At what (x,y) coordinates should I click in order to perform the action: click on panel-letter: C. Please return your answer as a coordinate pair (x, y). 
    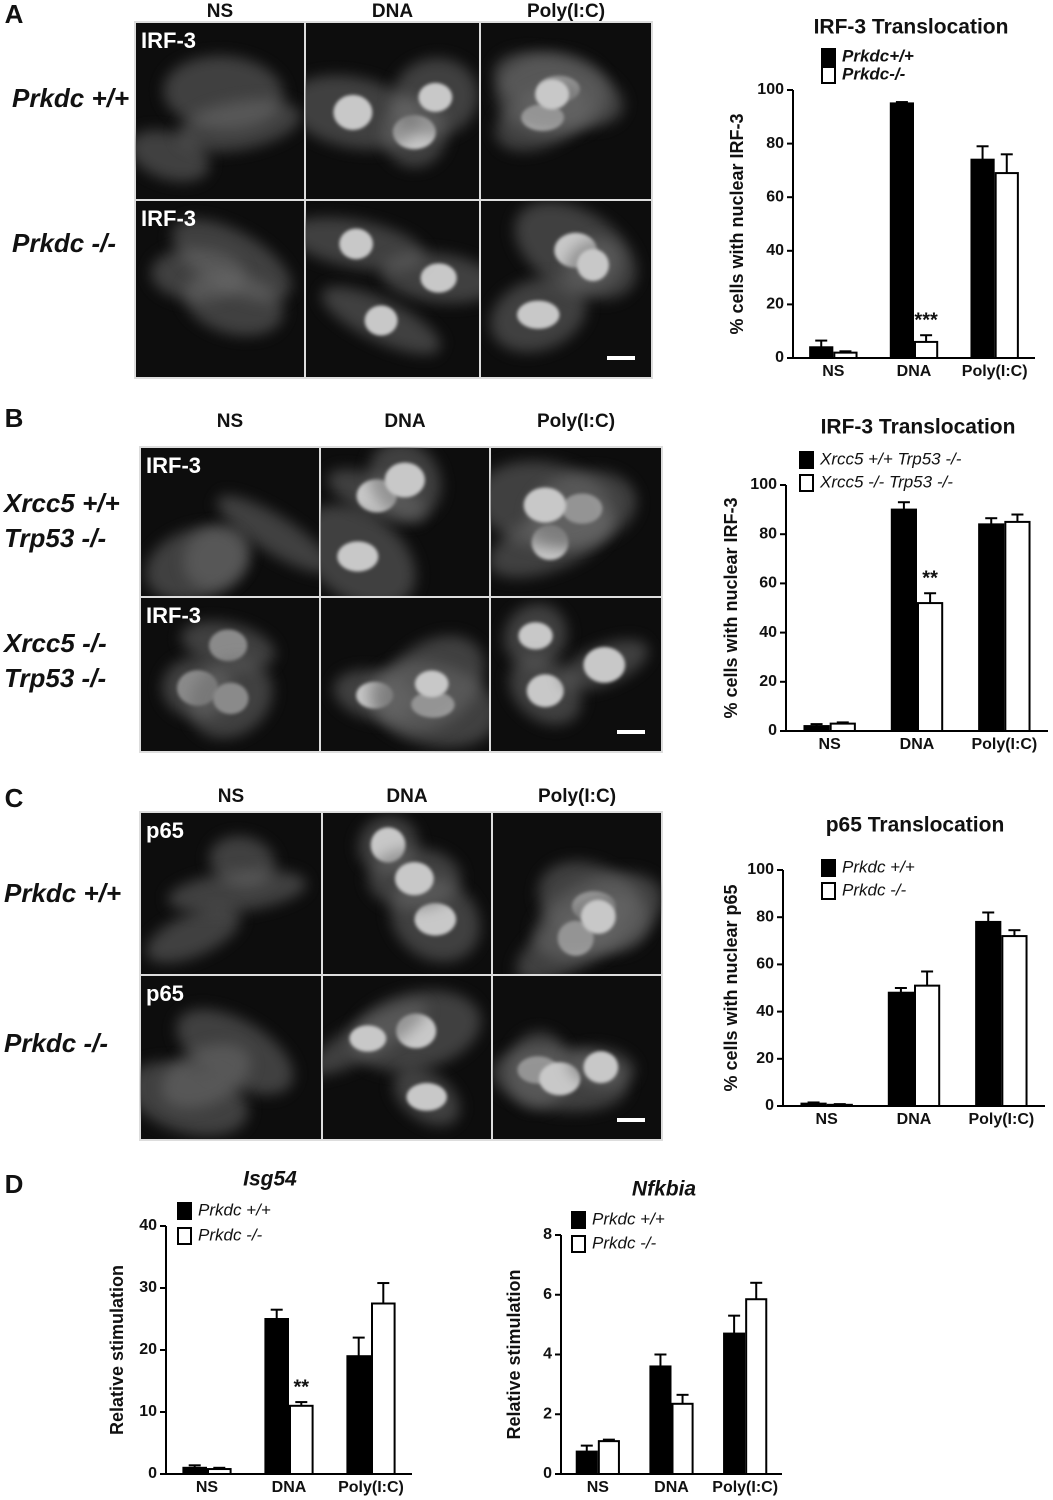
    Looking at the image, I should click on (14, 798).